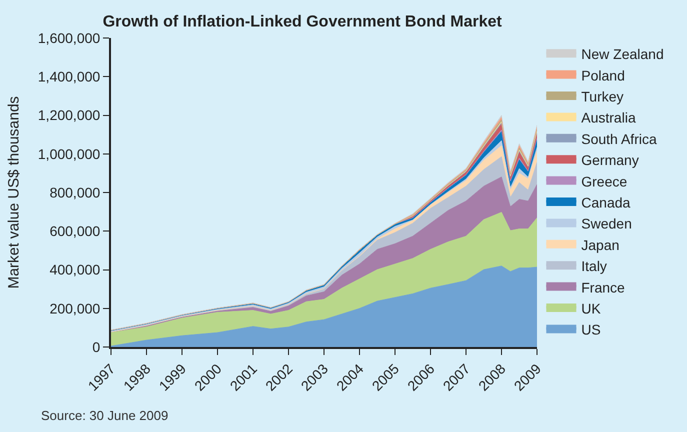  What do you see at coordinates (69, 154) in the screenshot?
I see `y-tick-label: 1,000,000` at bounding box center [69, 154].